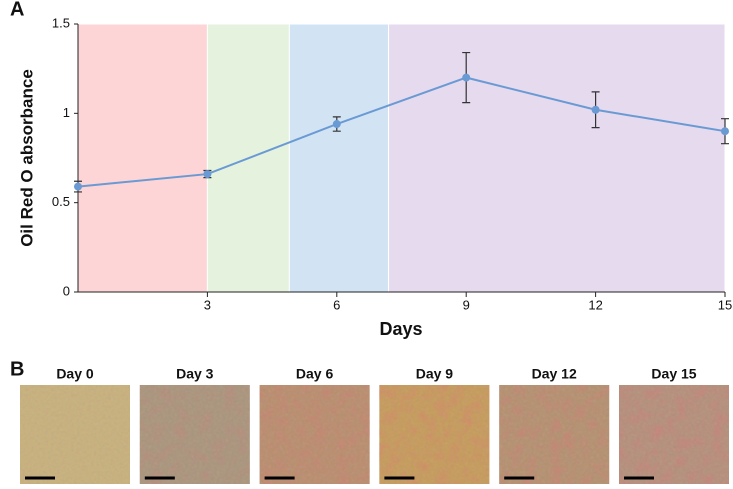 This screenshot has height=489, width=733. What do you see at coordinates (195, 374) in the screenshot?
I see `image-title: Day 3` at bounding box center [195, 374].